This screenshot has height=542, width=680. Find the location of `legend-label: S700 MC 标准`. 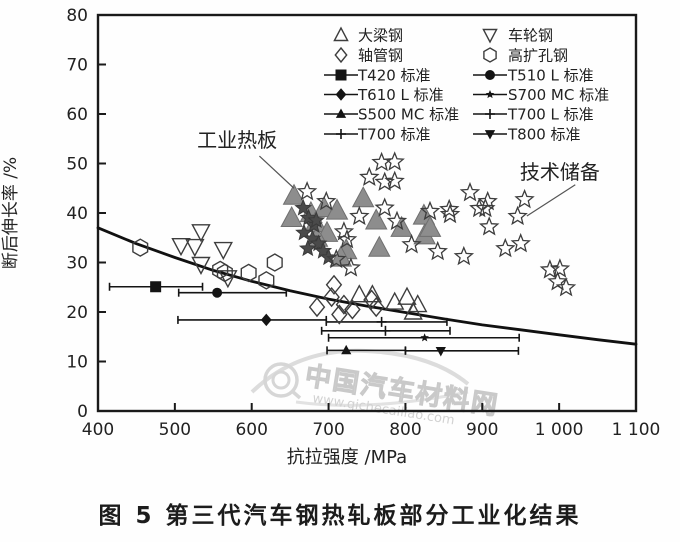

legend-label: S700 MC 标准 is located at coordinates (558, 95).